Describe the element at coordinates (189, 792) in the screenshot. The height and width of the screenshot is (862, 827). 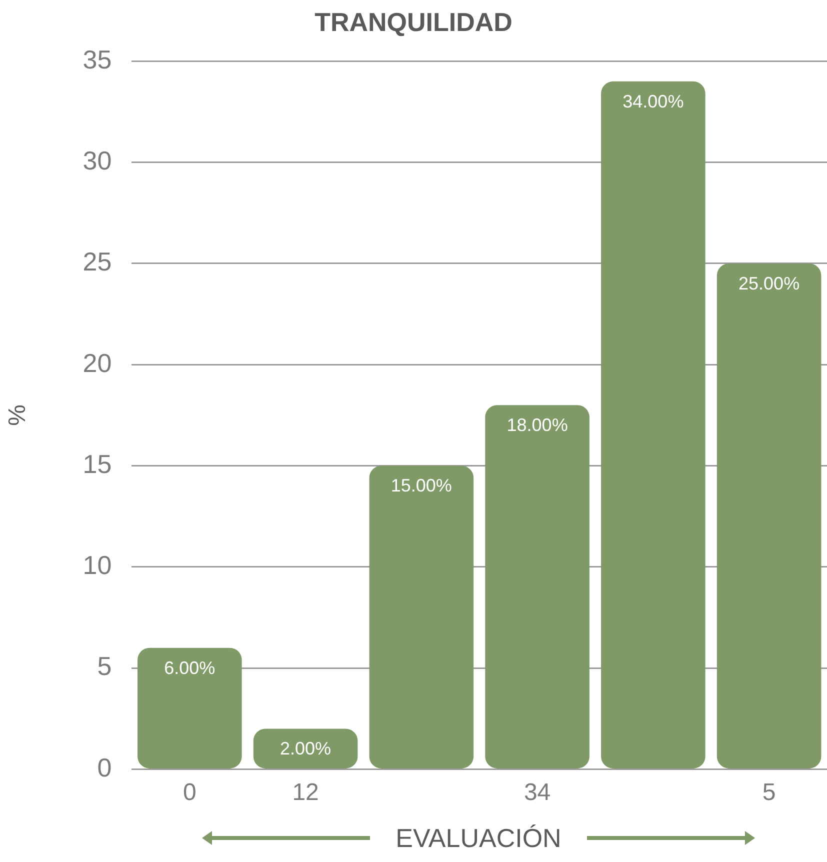
I see `x-tick-label: 0` at that location.